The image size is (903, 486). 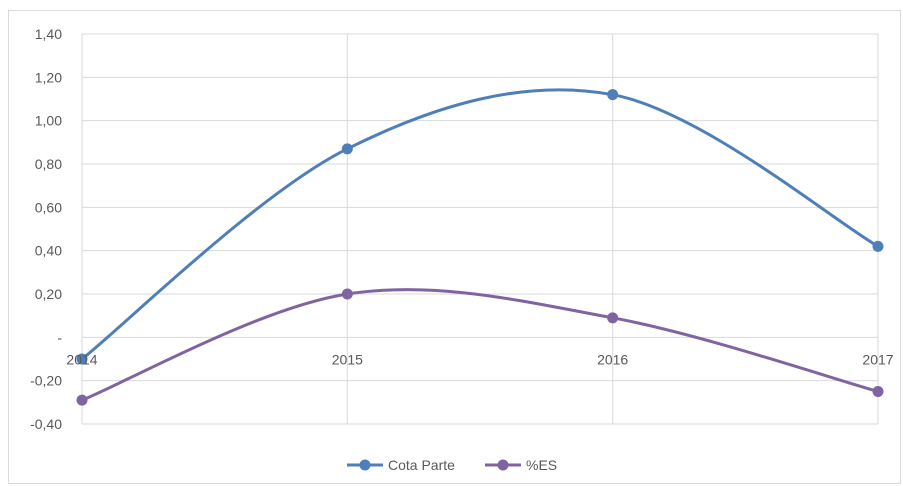 I want to click on x-tick-label: 2014, so click(x=81, y=359).